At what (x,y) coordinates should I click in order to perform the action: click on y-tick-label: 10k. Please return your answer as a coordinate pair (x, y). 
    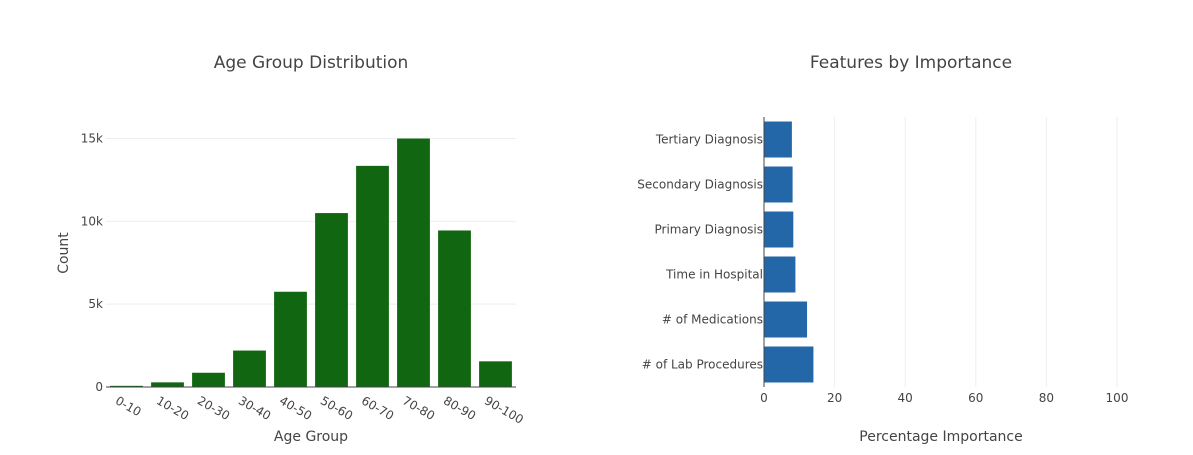
    Looking at the image, I should click on (92, 221).